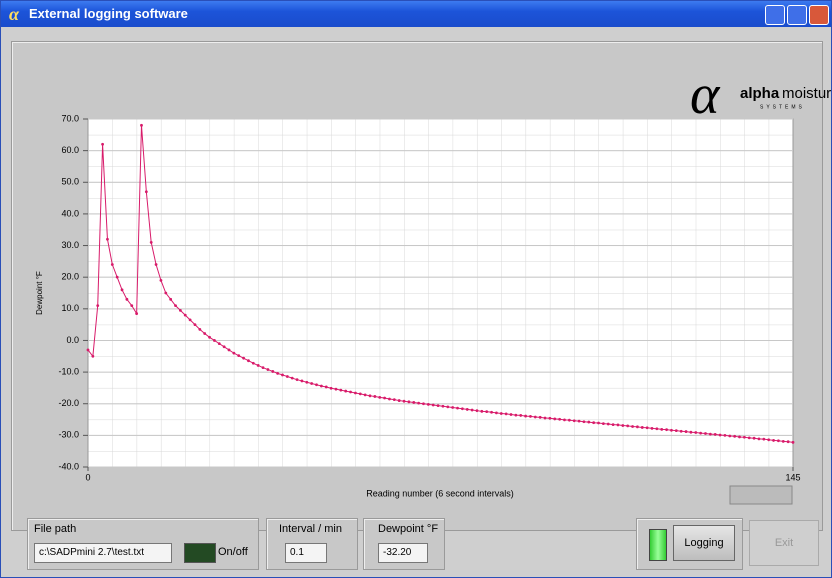 This screenshot has height=578, width=832. Describe the element at coordinates (68, 403) in the screenshot. I see `y-tick-label: -20.0` at that location.